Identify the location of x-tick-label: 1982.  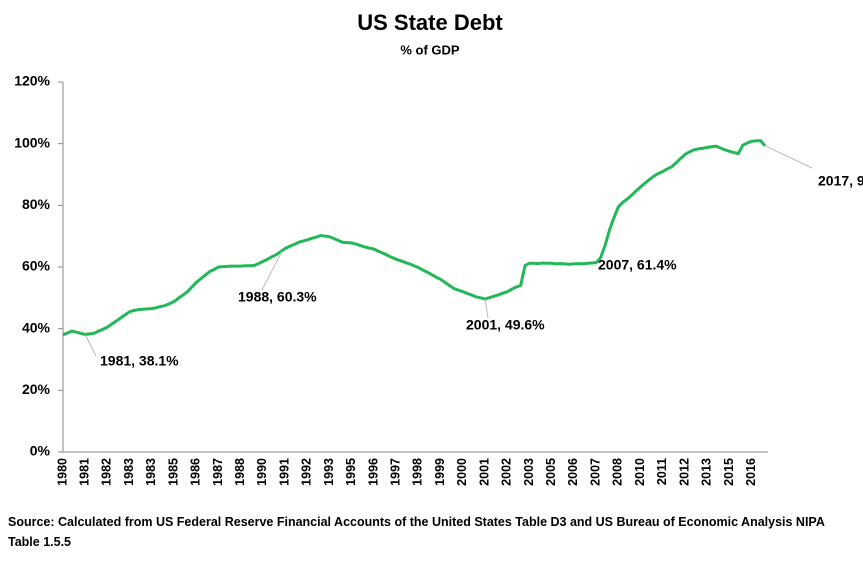
(107, 472).